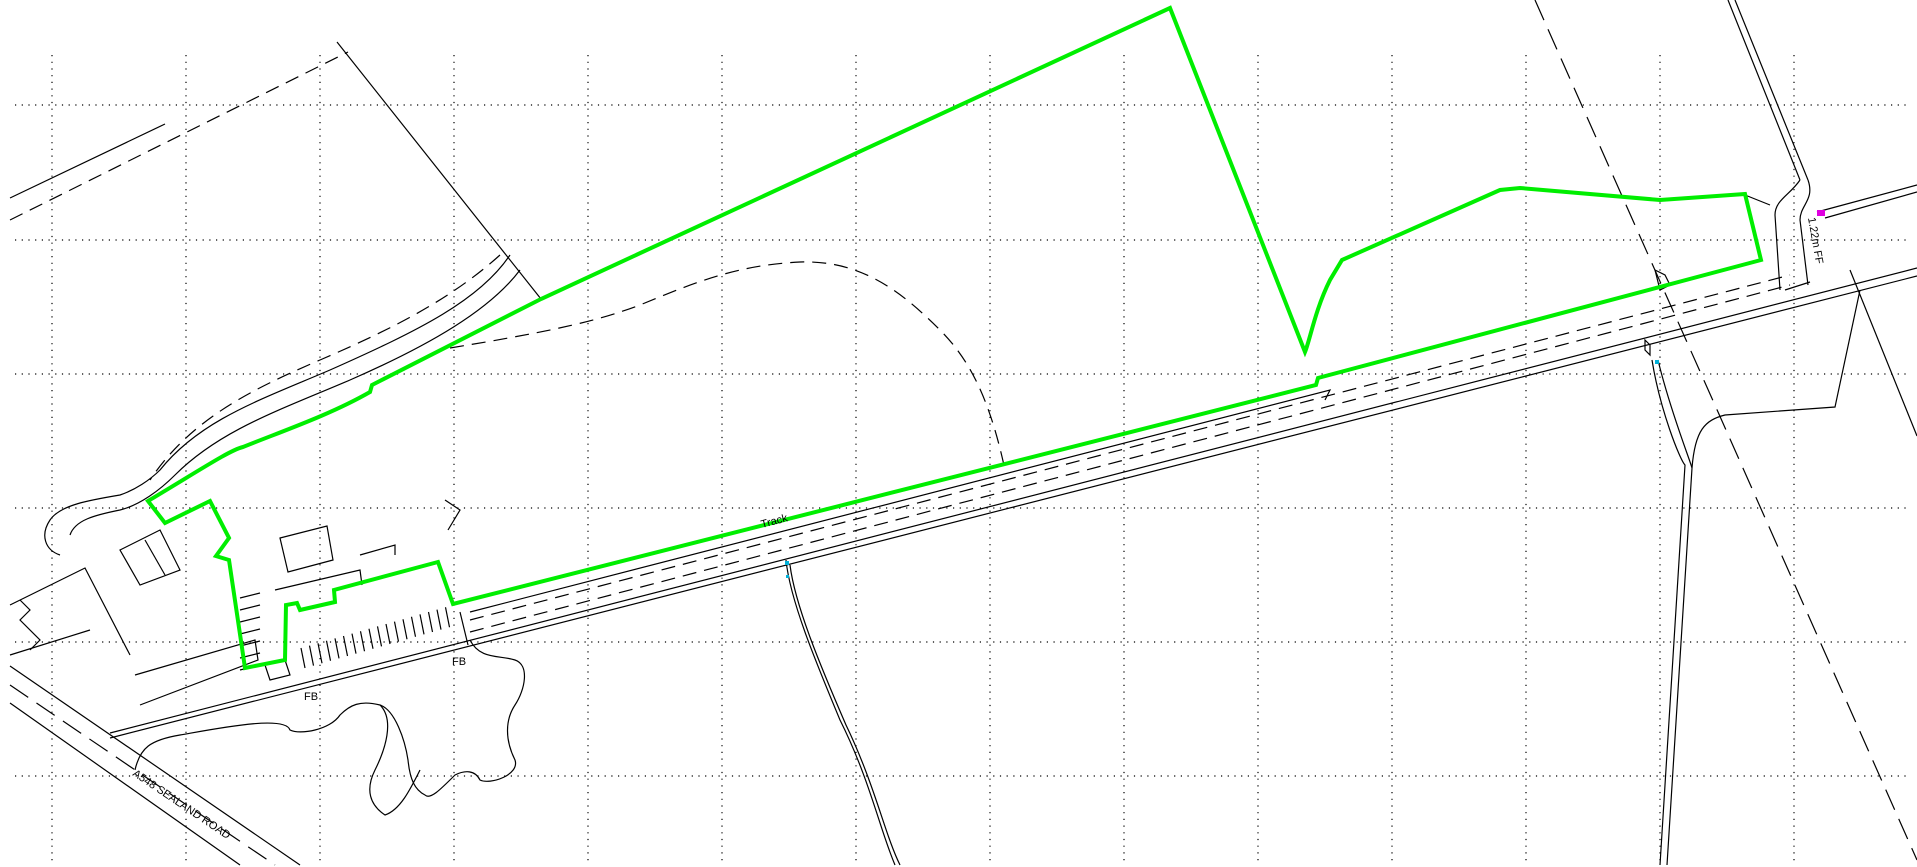 This screenshot has width=1917, height=867. What do you see at coordinates (1821, 213) in the screenshot?
I see `marker-magenta` at bounding box center [1821, 213].